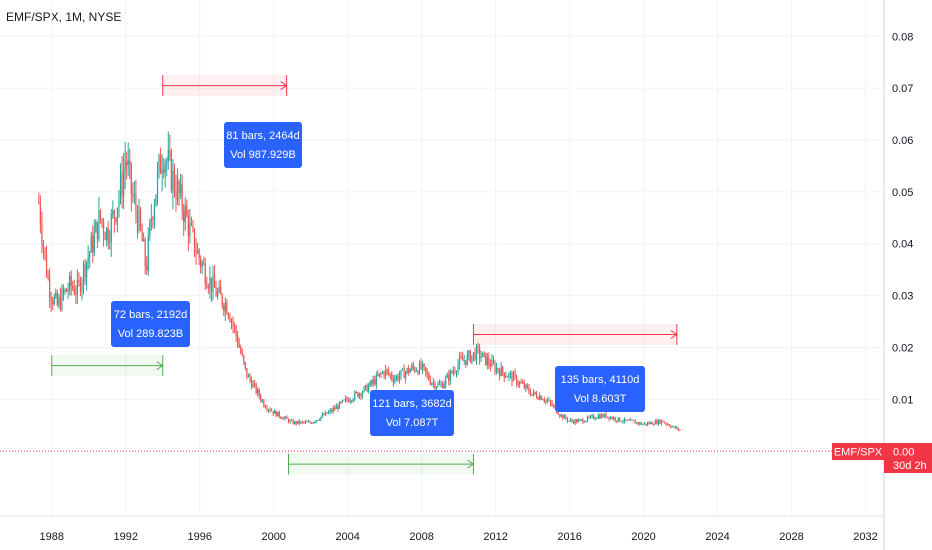 This screenshot has width=932, height=550. Describe the element at coordinates (791, 537) in the screenshot. I see `x-tick-label: 2028` at that location.